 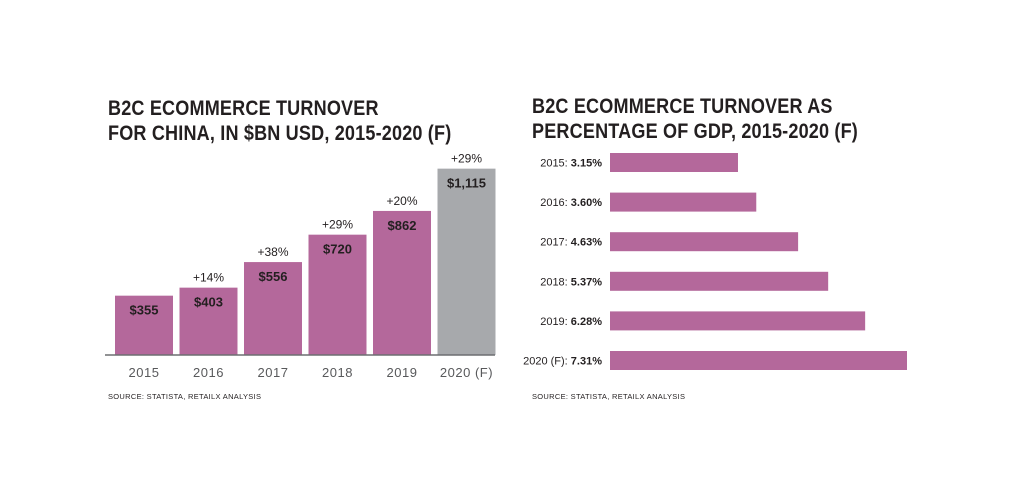 I want to click on bar-2018, so click(x=337, y=294).